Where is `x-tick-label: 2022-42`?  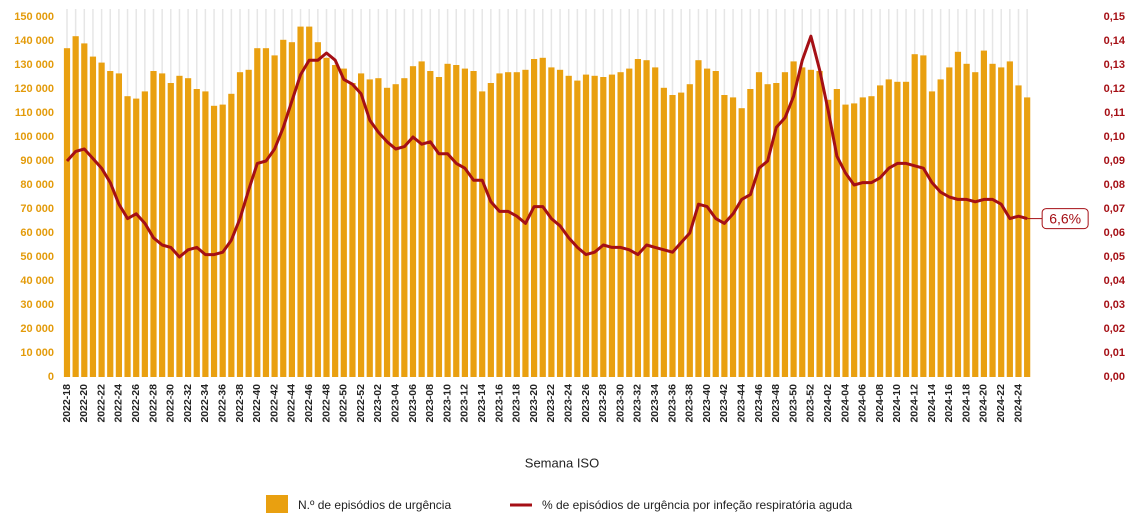
x-tick-label: 2022-42 is located at coordinates (274, 403).